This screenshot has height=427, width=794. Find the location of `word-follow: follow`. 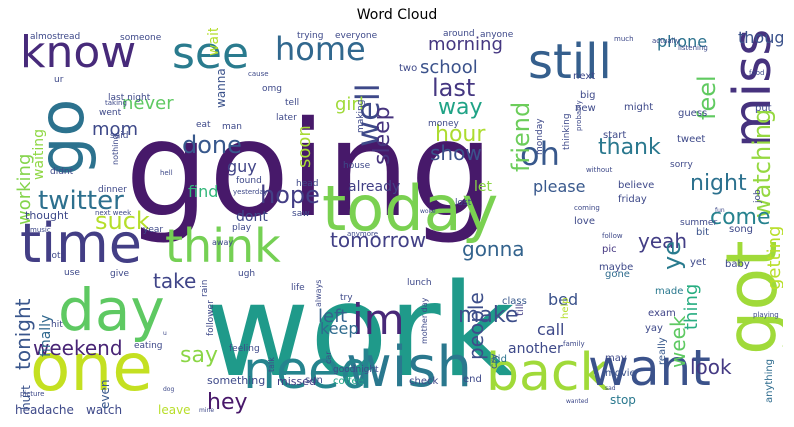

word-follow: follow is located at coordinates (612, 236).